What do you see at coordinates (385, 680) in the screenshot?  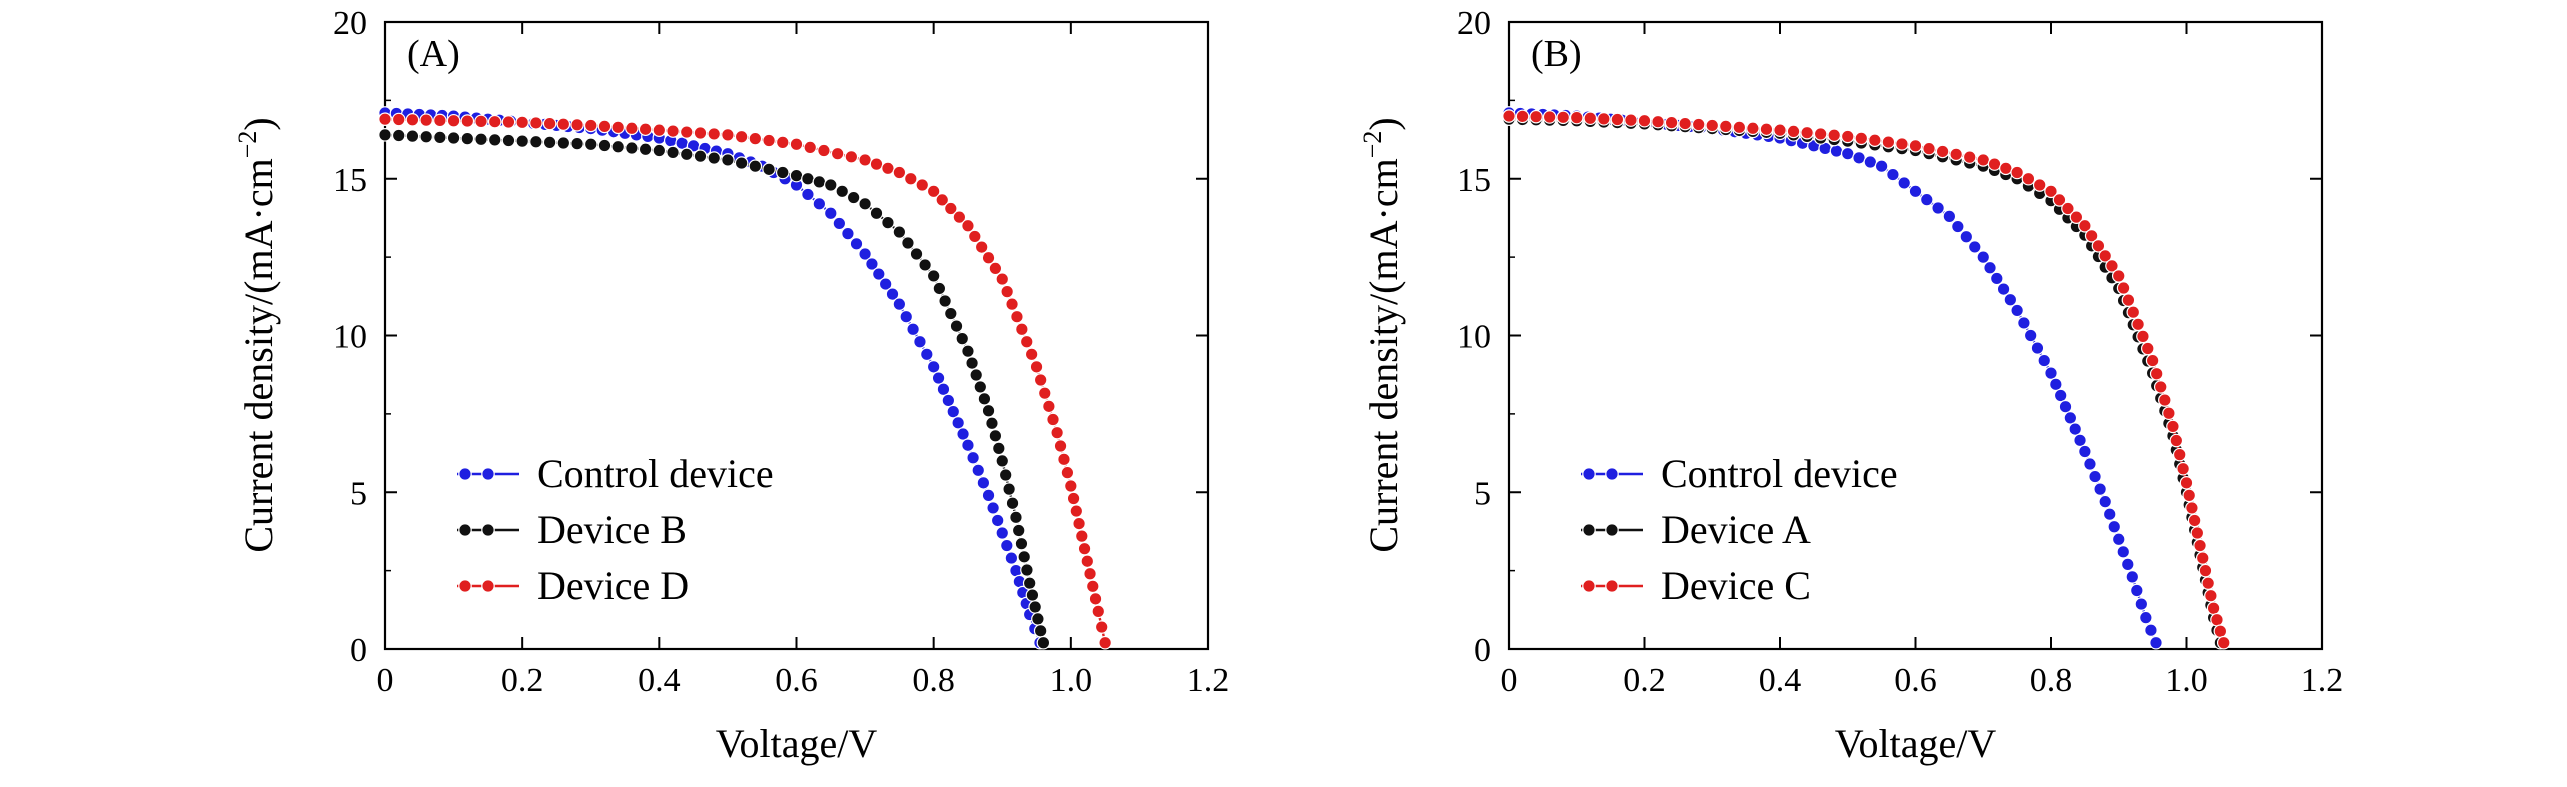 I see `x-tick-label: 0` at bounding box center [385, 680].